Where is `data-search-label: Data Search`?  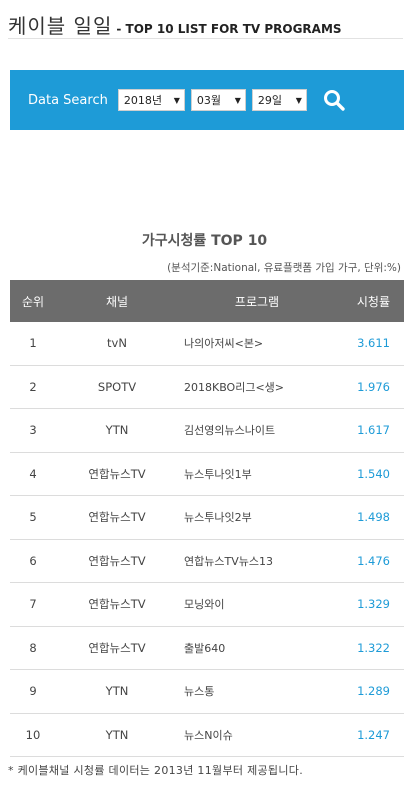
data-search-label: Data Search is located at coordinates (68, 100).